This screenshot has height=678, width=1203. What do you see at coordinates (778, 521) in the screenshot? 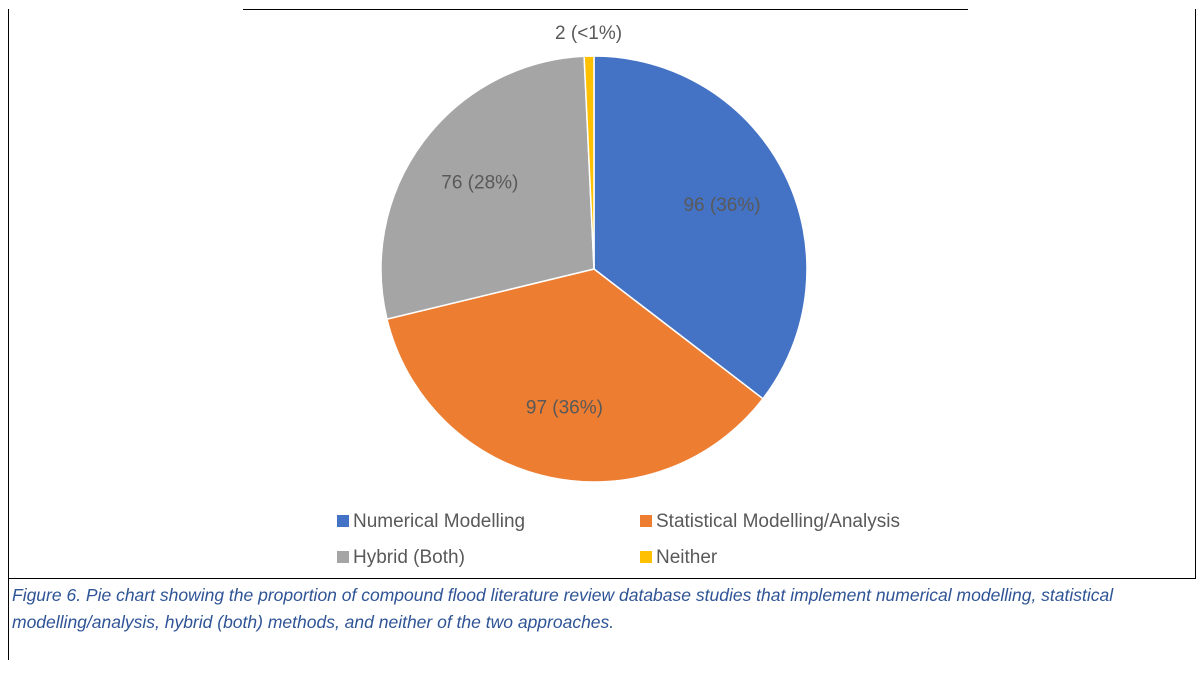
I see `legend-label: Statistical Modelling/Analysis` at bounding box center [778, 521].